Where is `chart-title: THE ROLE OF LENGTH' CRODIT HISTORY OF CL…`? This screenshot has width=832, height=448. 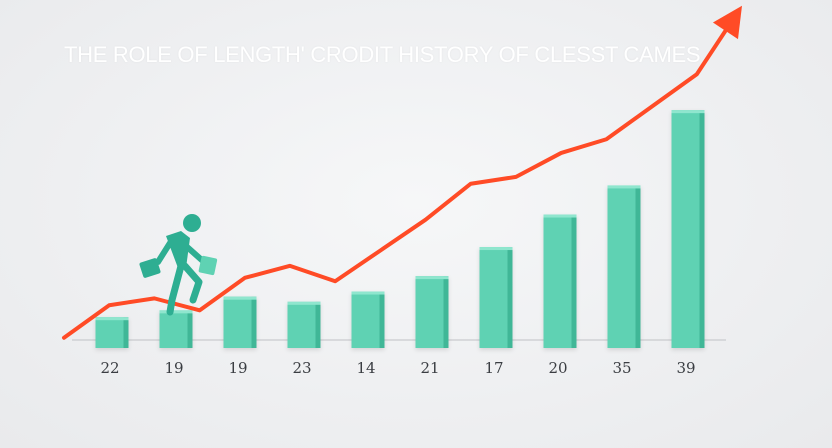
chart-title: THE ROLE OF LENGTH' CRODIT HISTORY OF CL… is located at coordinates (382, 54).